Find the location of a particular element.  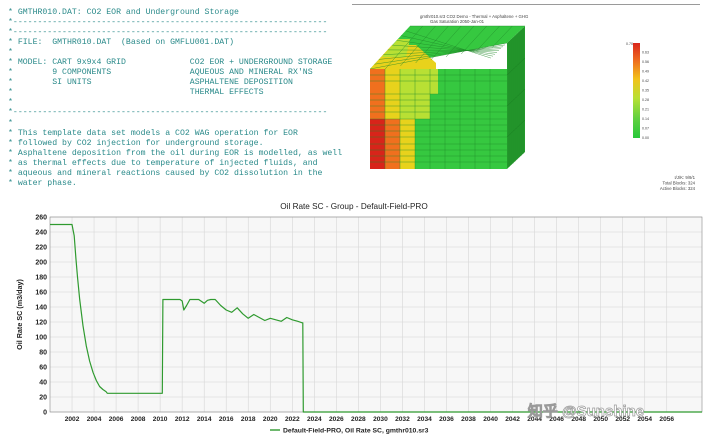

x-tick-label: 2022 is located at coordinates (292, 419).